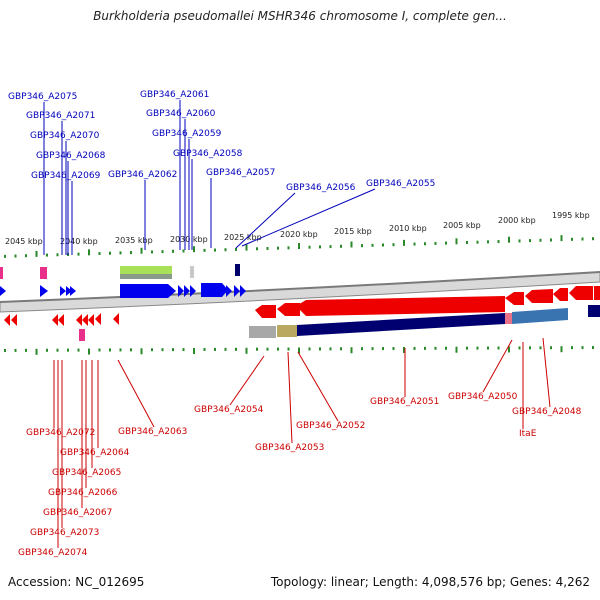  What do you see at coordinates (71, 156) in the screenshot?
I see `gene-label-forward: GBP346_A2068` at bounding box center [71, 156].